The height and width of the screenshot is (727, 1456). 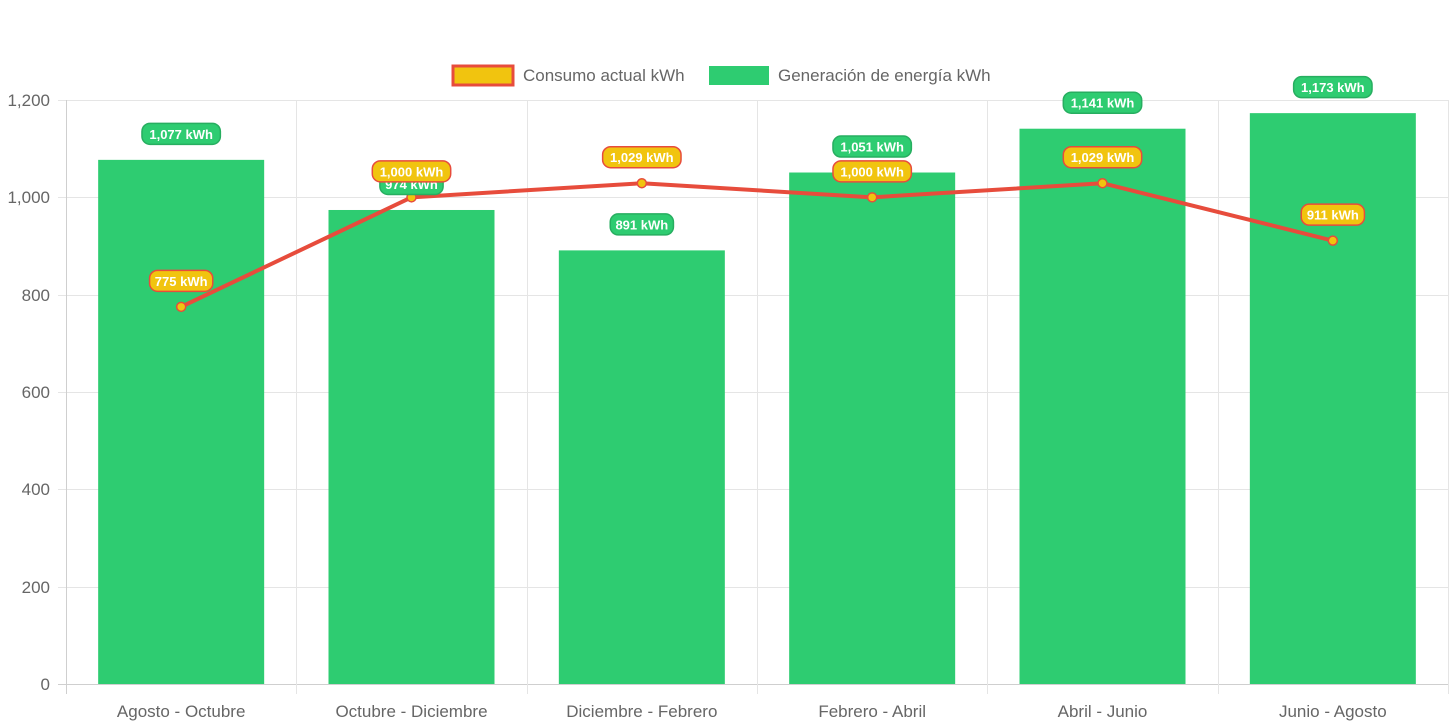 I want to click on bar-data-label: 1,077 kWh, so click(x=181, y=134).